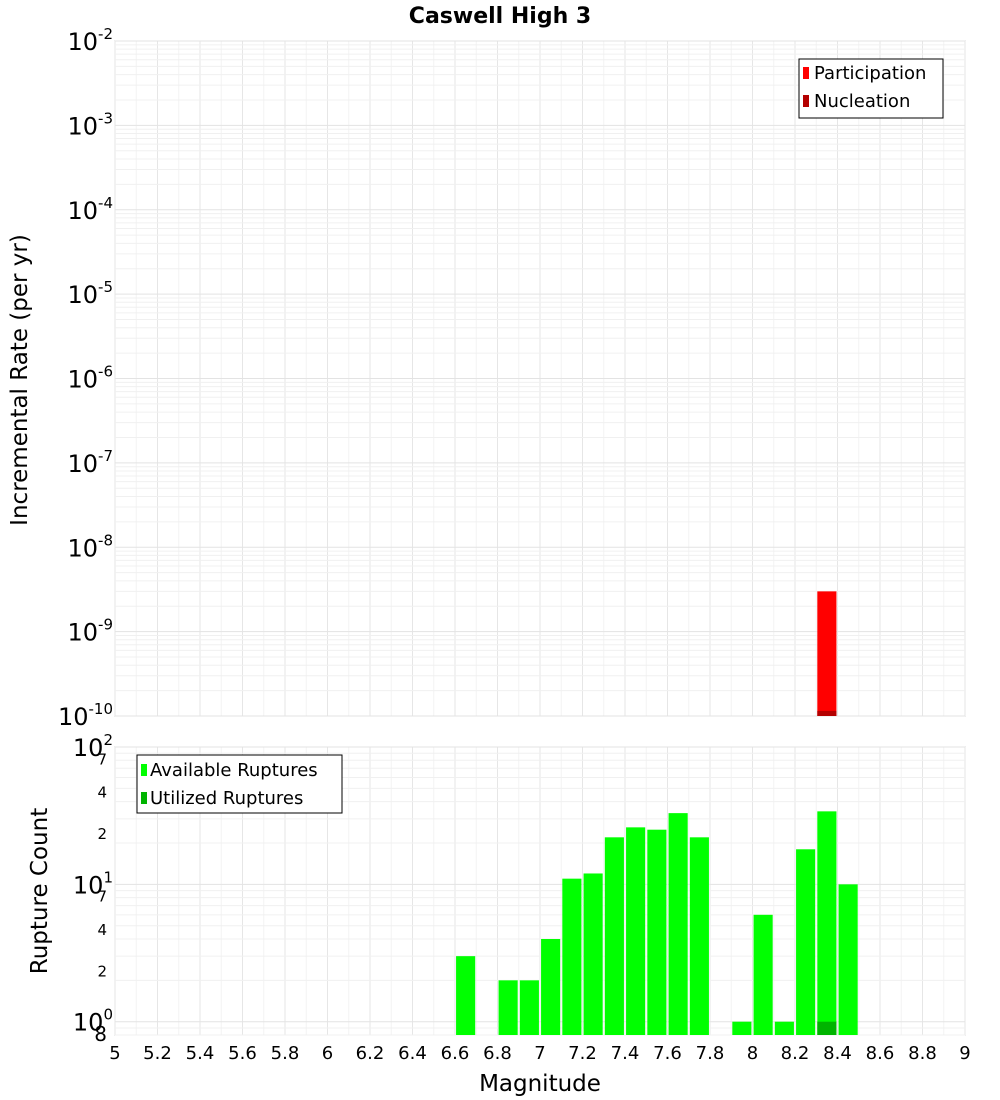  I want to click on x-tick-label: 6.4, so click(412, 1053).